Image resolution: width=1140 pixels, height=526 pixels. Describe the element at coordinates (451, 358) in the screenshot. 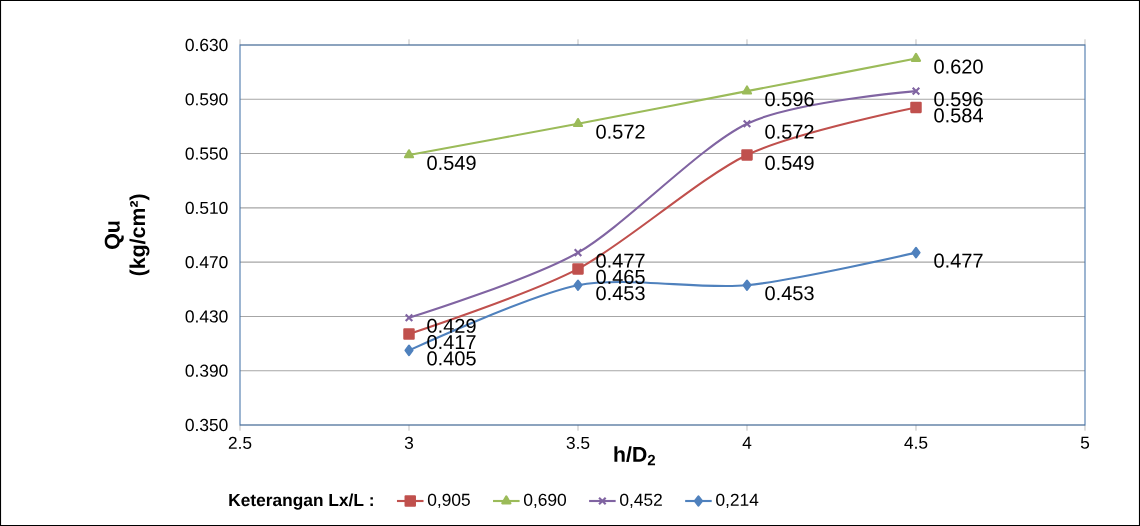

I see `data-label: 0.405` at that location.